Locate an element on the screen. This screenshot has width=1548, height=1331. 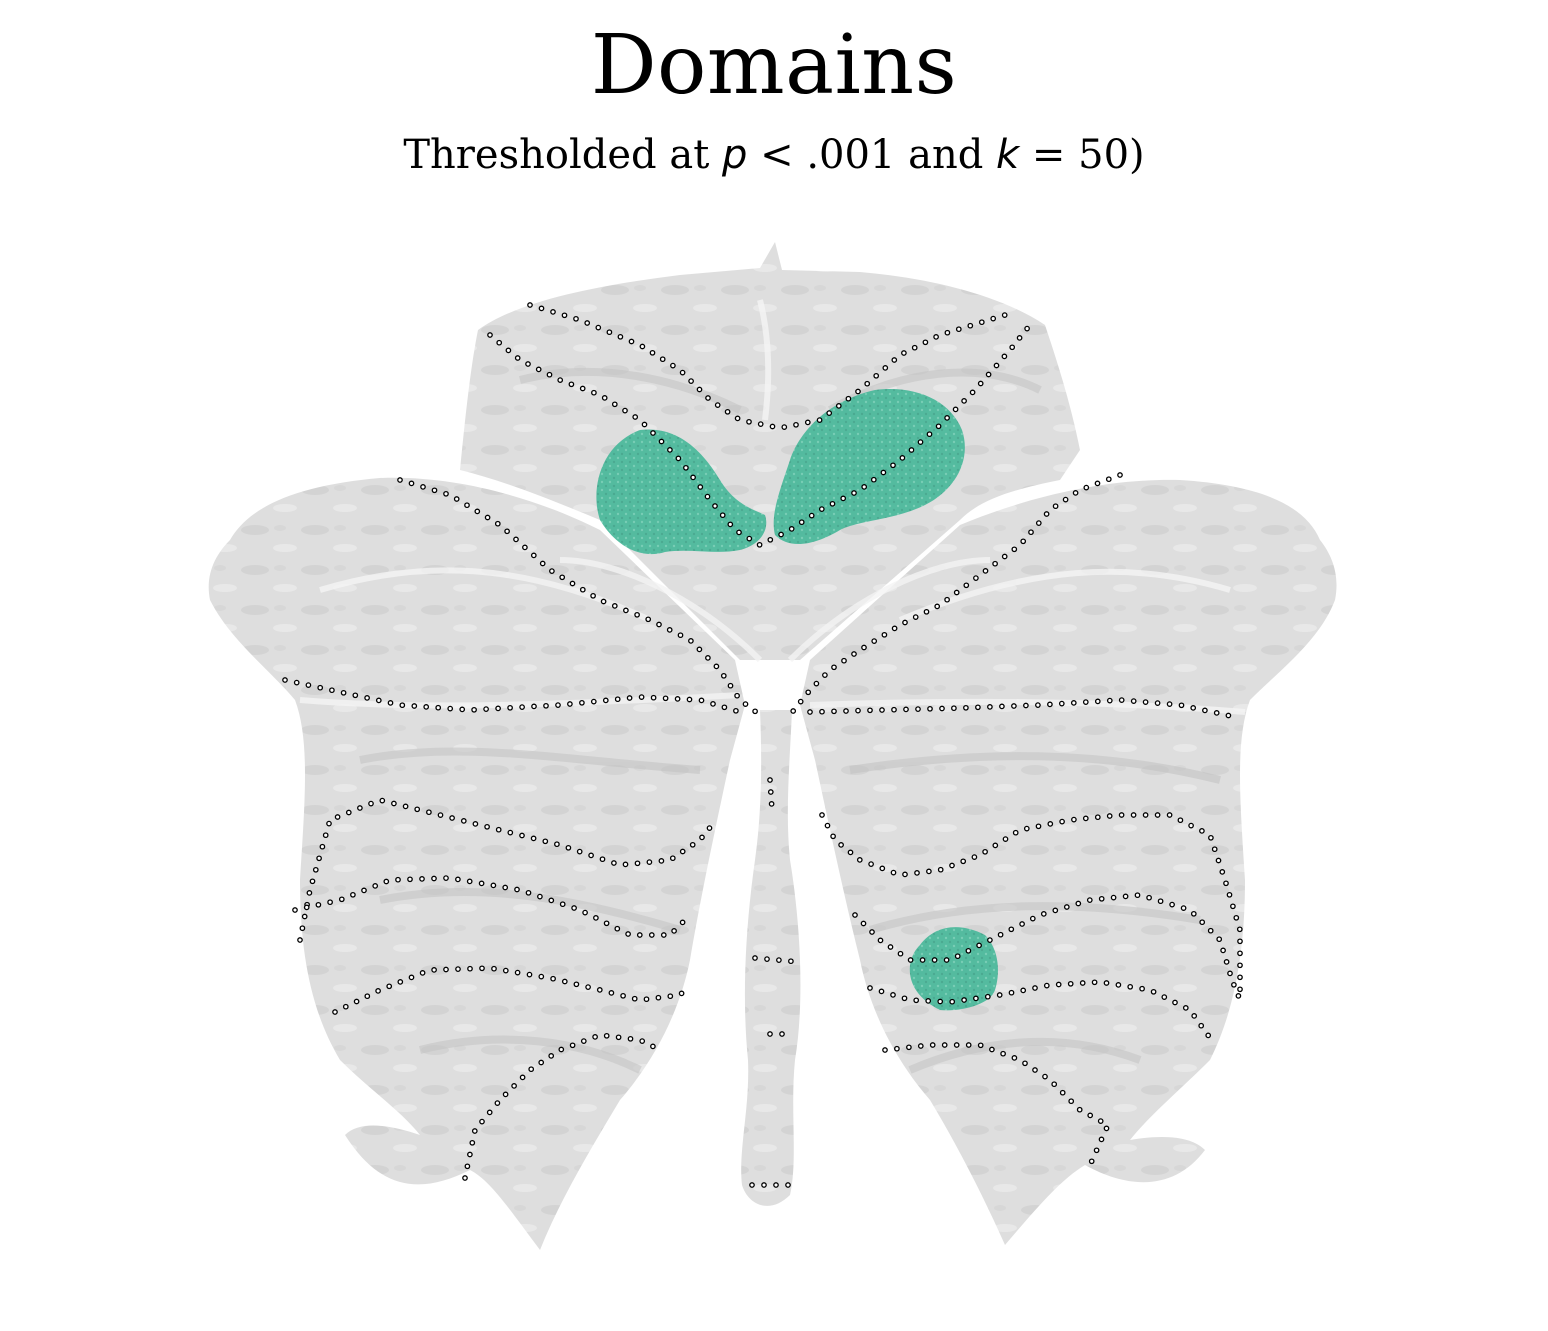
k-symbol: k is located at coordinates (1008, 155).